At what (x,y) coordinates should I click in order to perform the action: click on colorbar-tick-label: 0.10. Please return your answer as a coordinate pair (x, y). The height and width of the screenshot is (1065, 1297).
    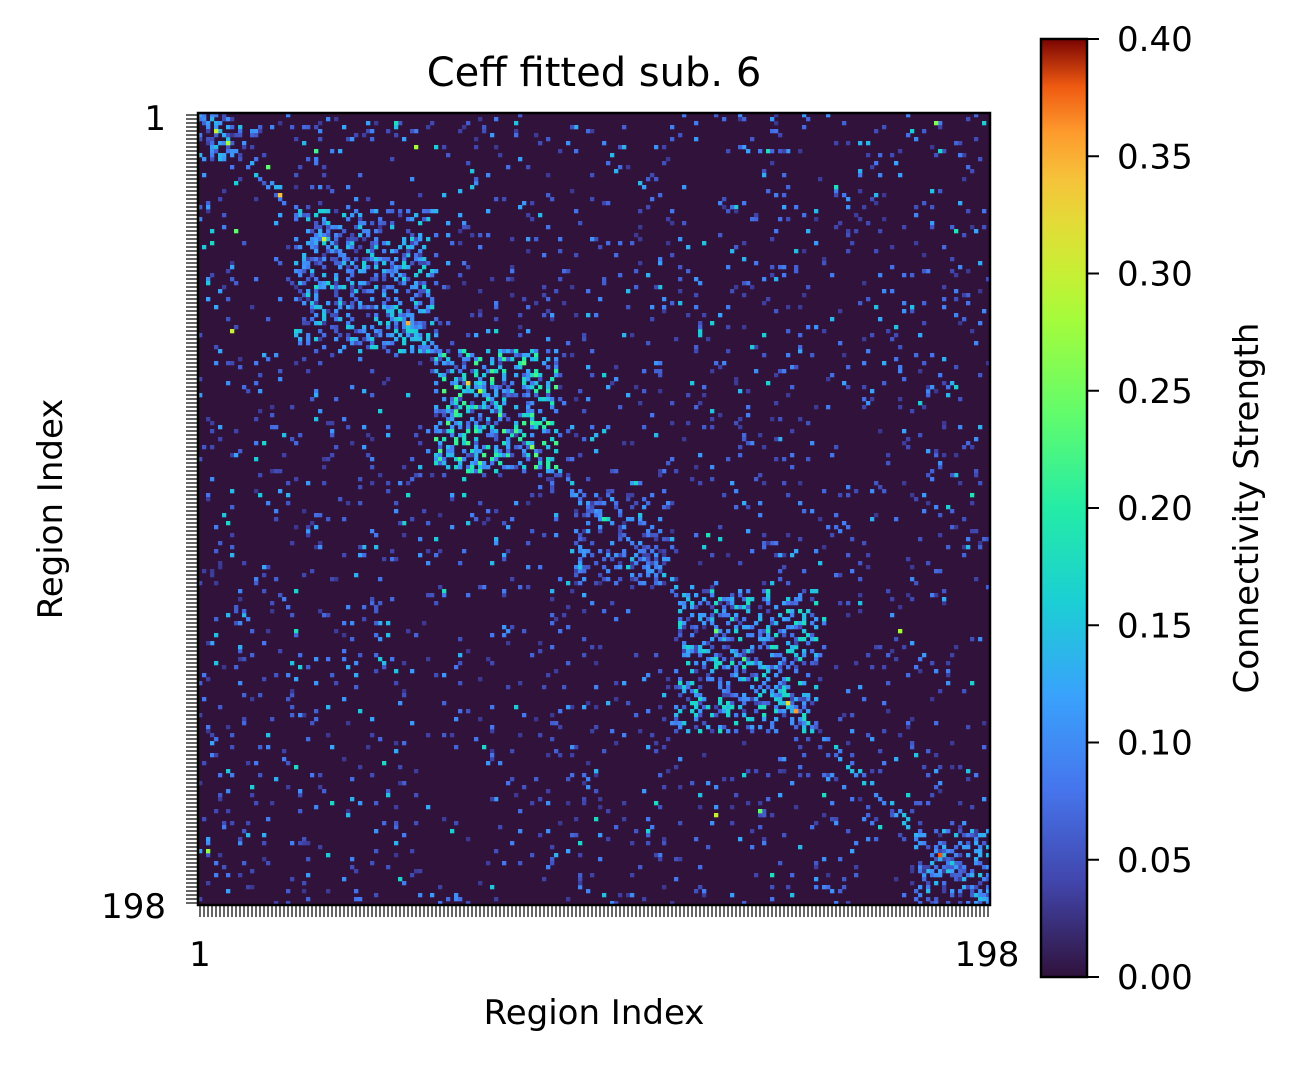
    Looking at the image, I should click on (1155, 744).